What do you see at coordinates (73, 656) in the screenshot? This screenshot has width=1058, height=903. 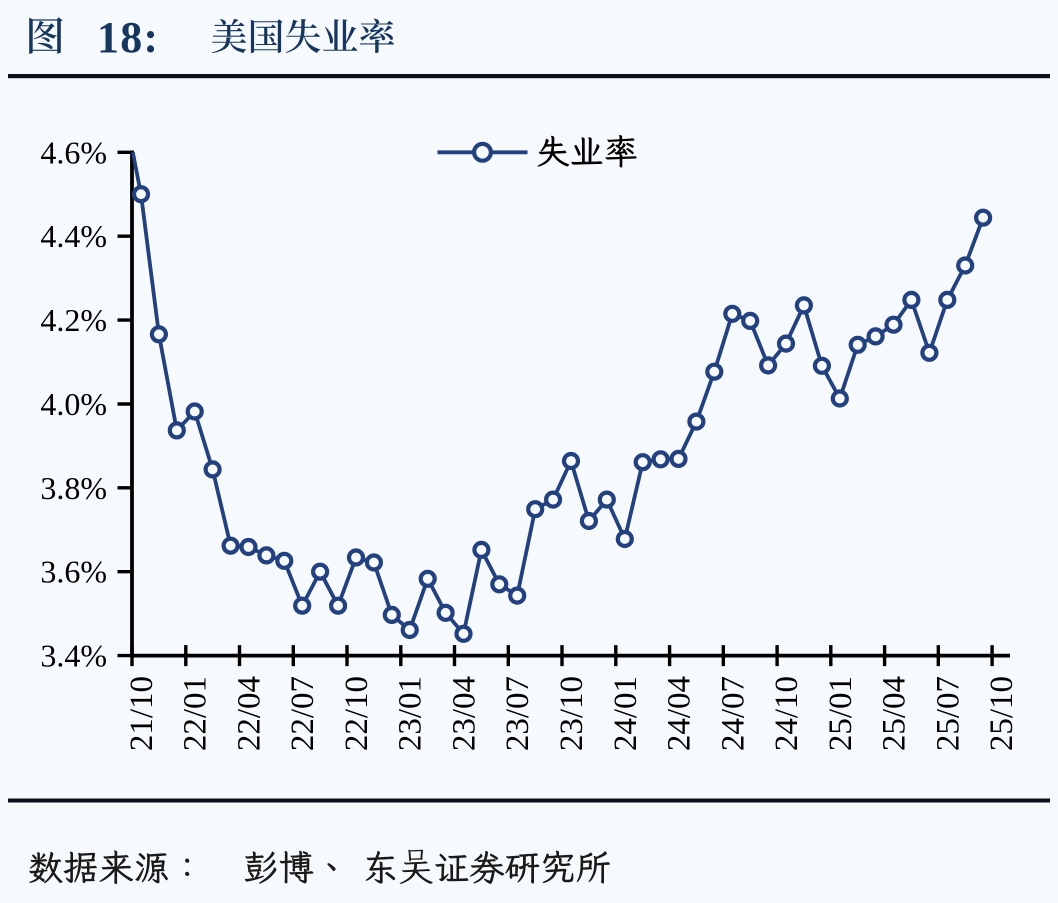 I see `svg-text: 3.4%` at bounding box center [73, 656].